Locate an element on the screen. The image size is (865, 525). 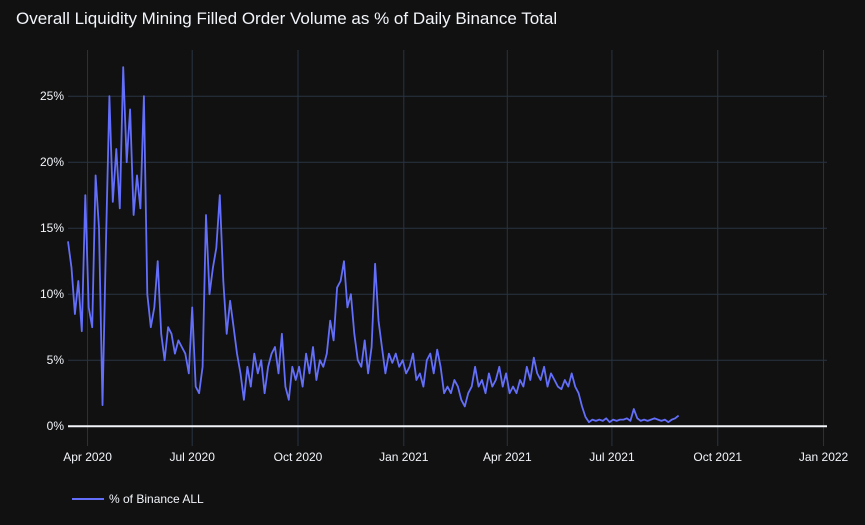
legend-label: % of Binance ALL is located at coordinates (156, 499).